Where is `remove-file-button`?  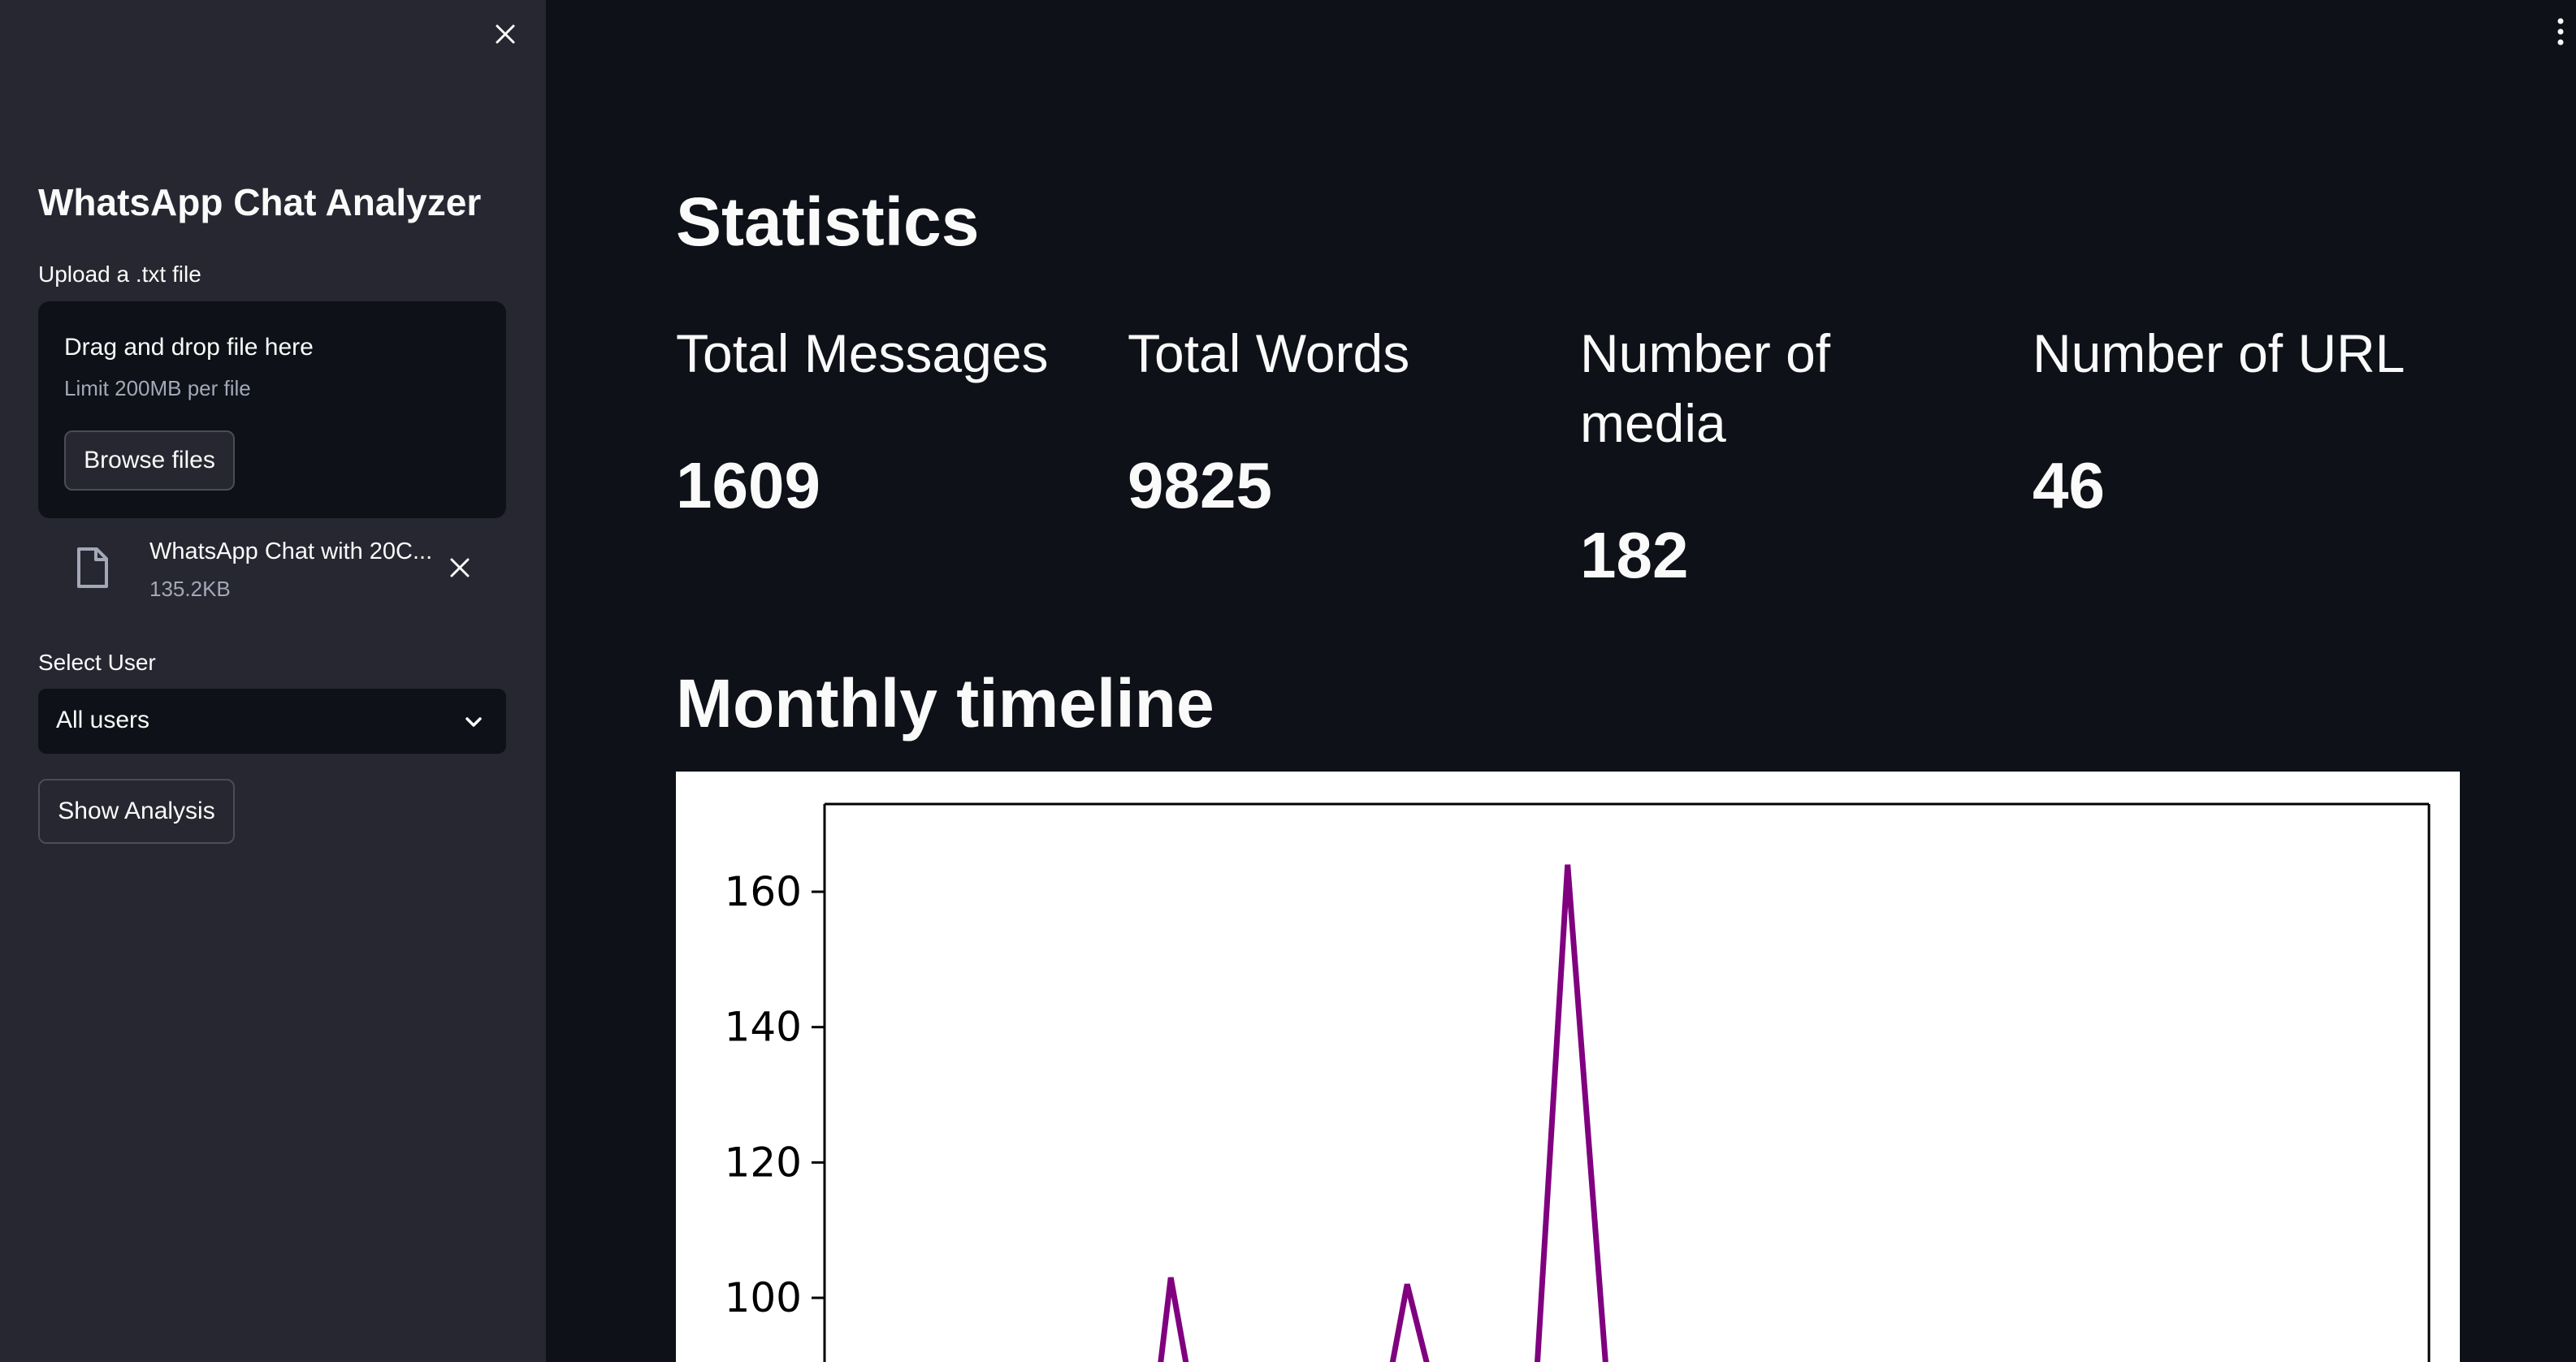 remove-file-button is located at coordinates (460, 568).